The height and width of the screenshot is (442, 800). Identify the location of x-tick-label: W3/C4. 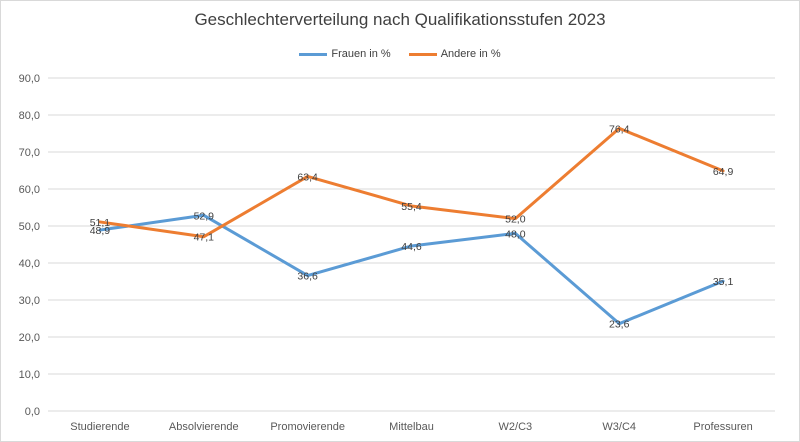
(619, 427).